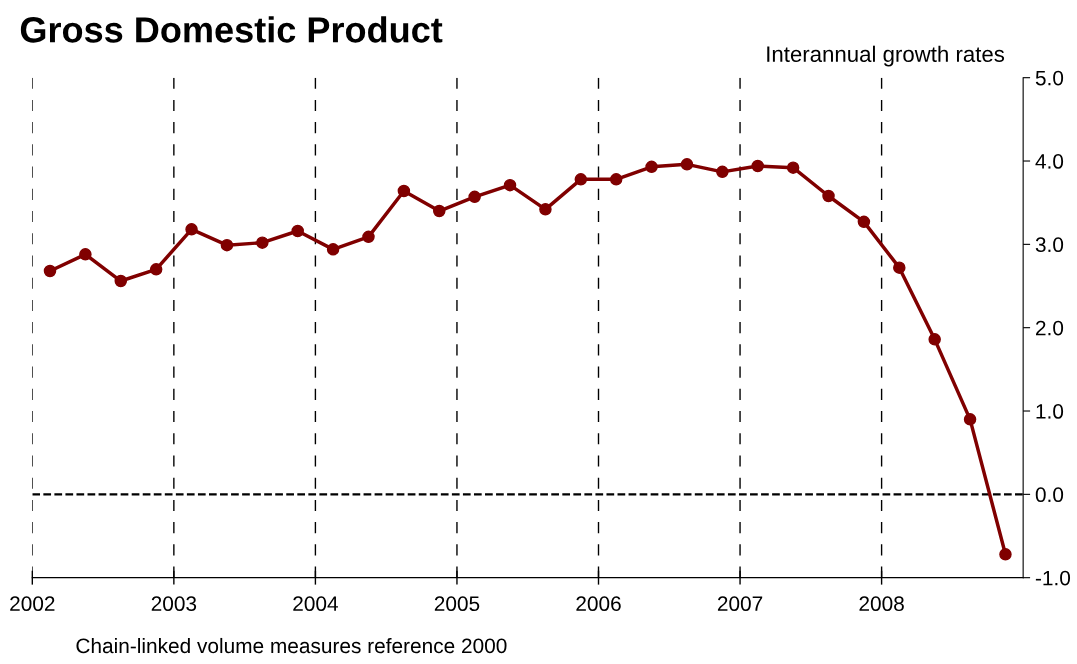 This screenshot has height=664, width=1077. What do you see at coordinates (1049, 495) in the screenshot?
I see `y-tick-label: 0.0` at bounding box center [1049, 495].